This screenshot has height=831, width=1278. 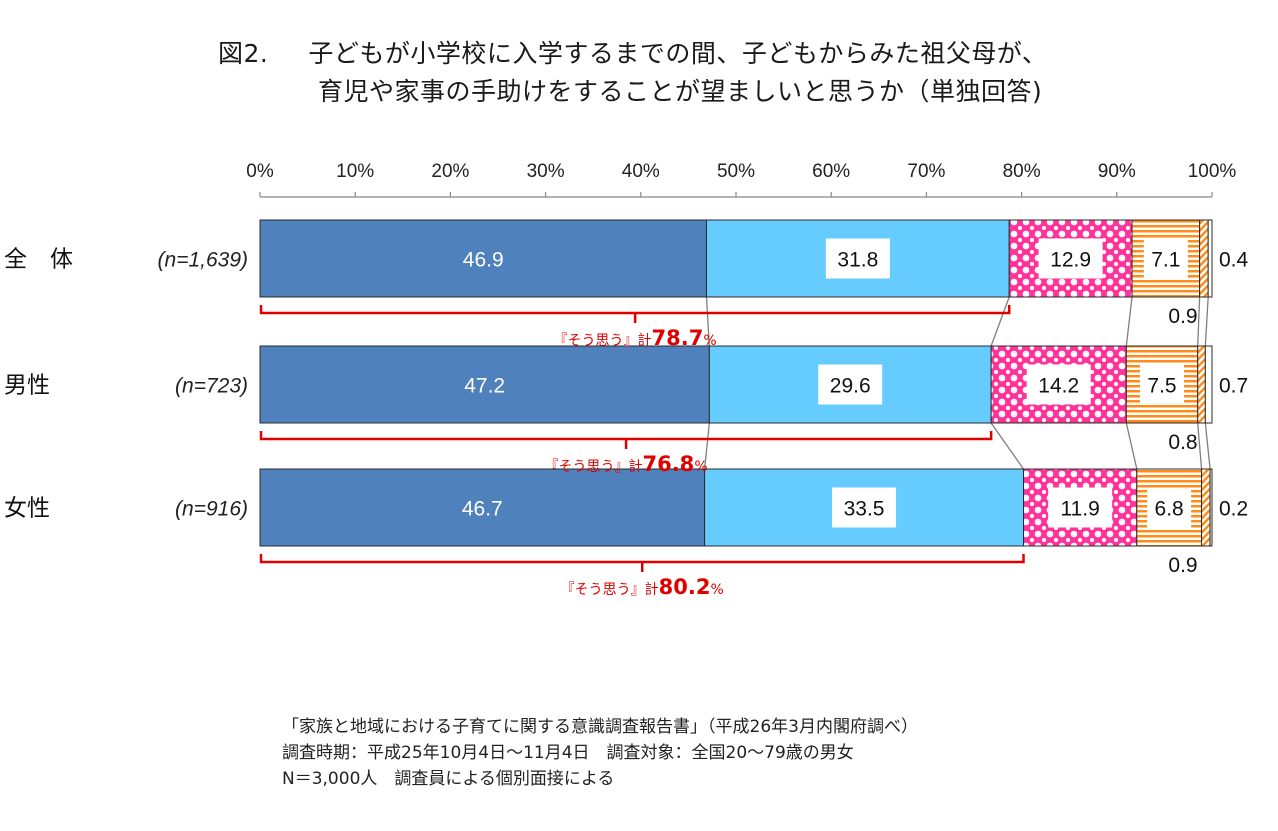 What do you see at coordinates (668, 464) in the screenshot?
I see `total-value: 76.8` at bounding box center [668, 464].